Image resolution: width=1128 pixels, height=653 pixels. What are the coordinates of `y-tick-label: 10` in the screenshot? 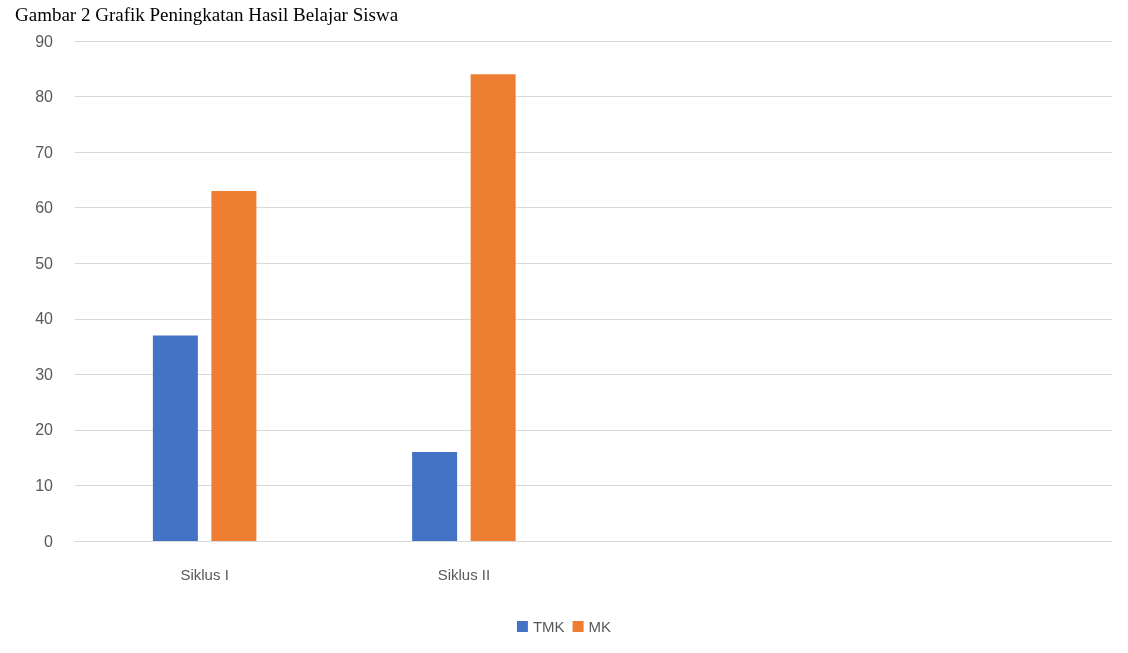 It's located at (44, 485).